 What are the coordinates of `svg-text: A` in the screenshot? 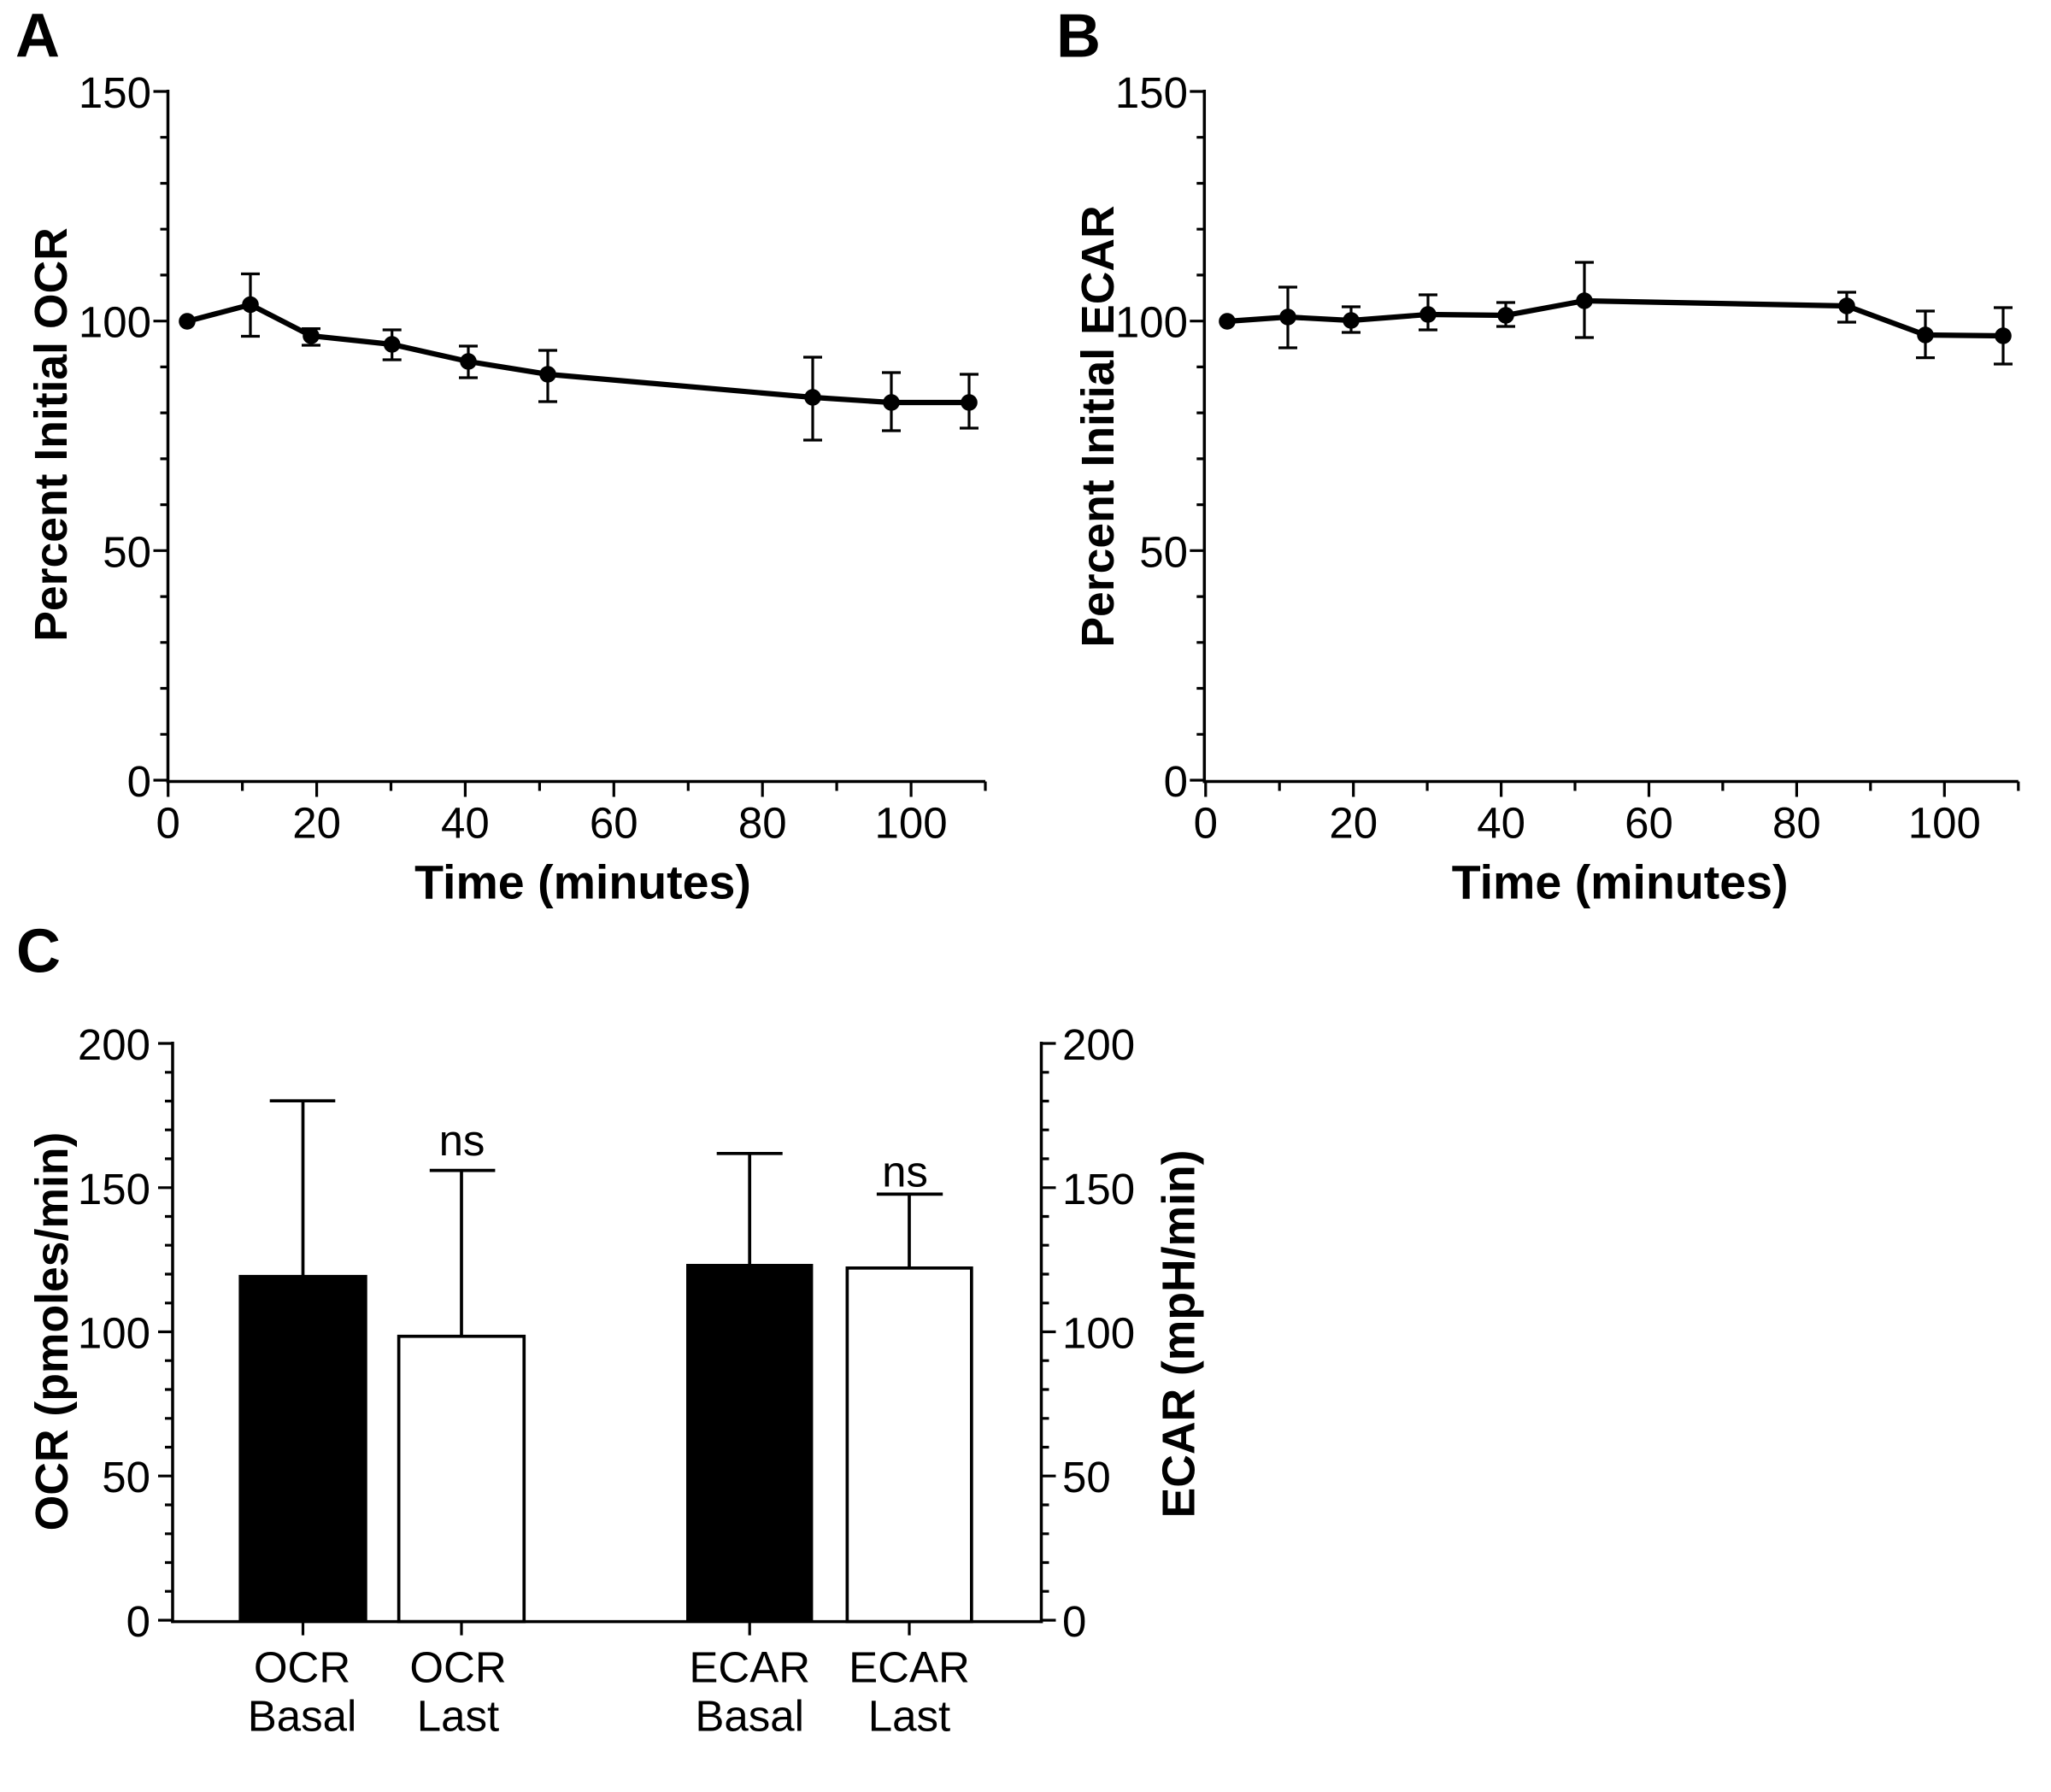 It's located at (37, 36).